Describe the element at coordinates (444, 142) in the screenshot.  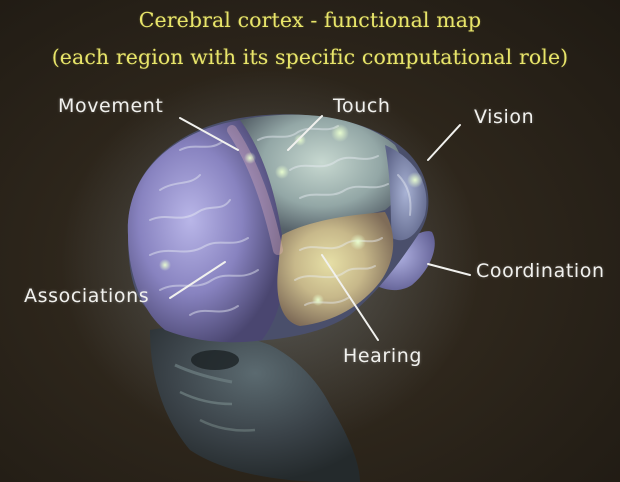
I see `vision-pointer` at that location.